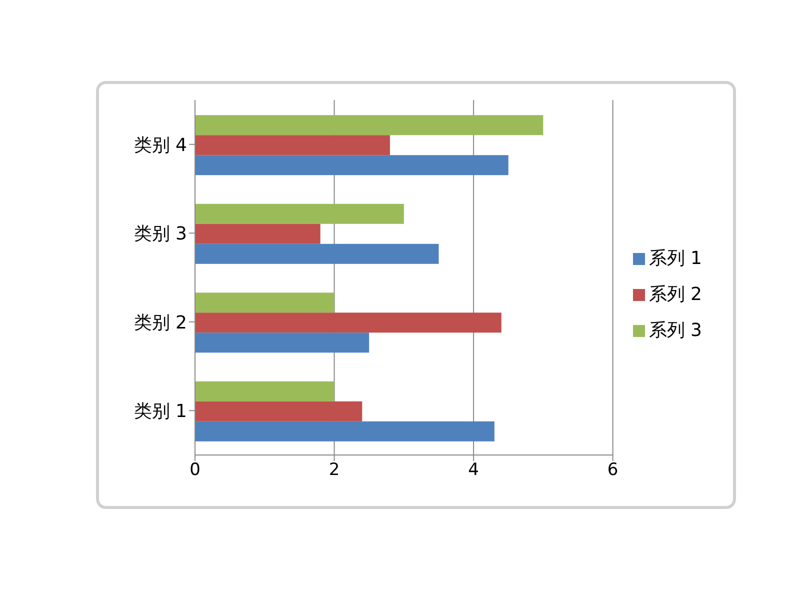  What do you see at coordinates (160, 411) in the screenshot?
I see `y-tick-label: 类别 1` at bounding box center [160, 411].